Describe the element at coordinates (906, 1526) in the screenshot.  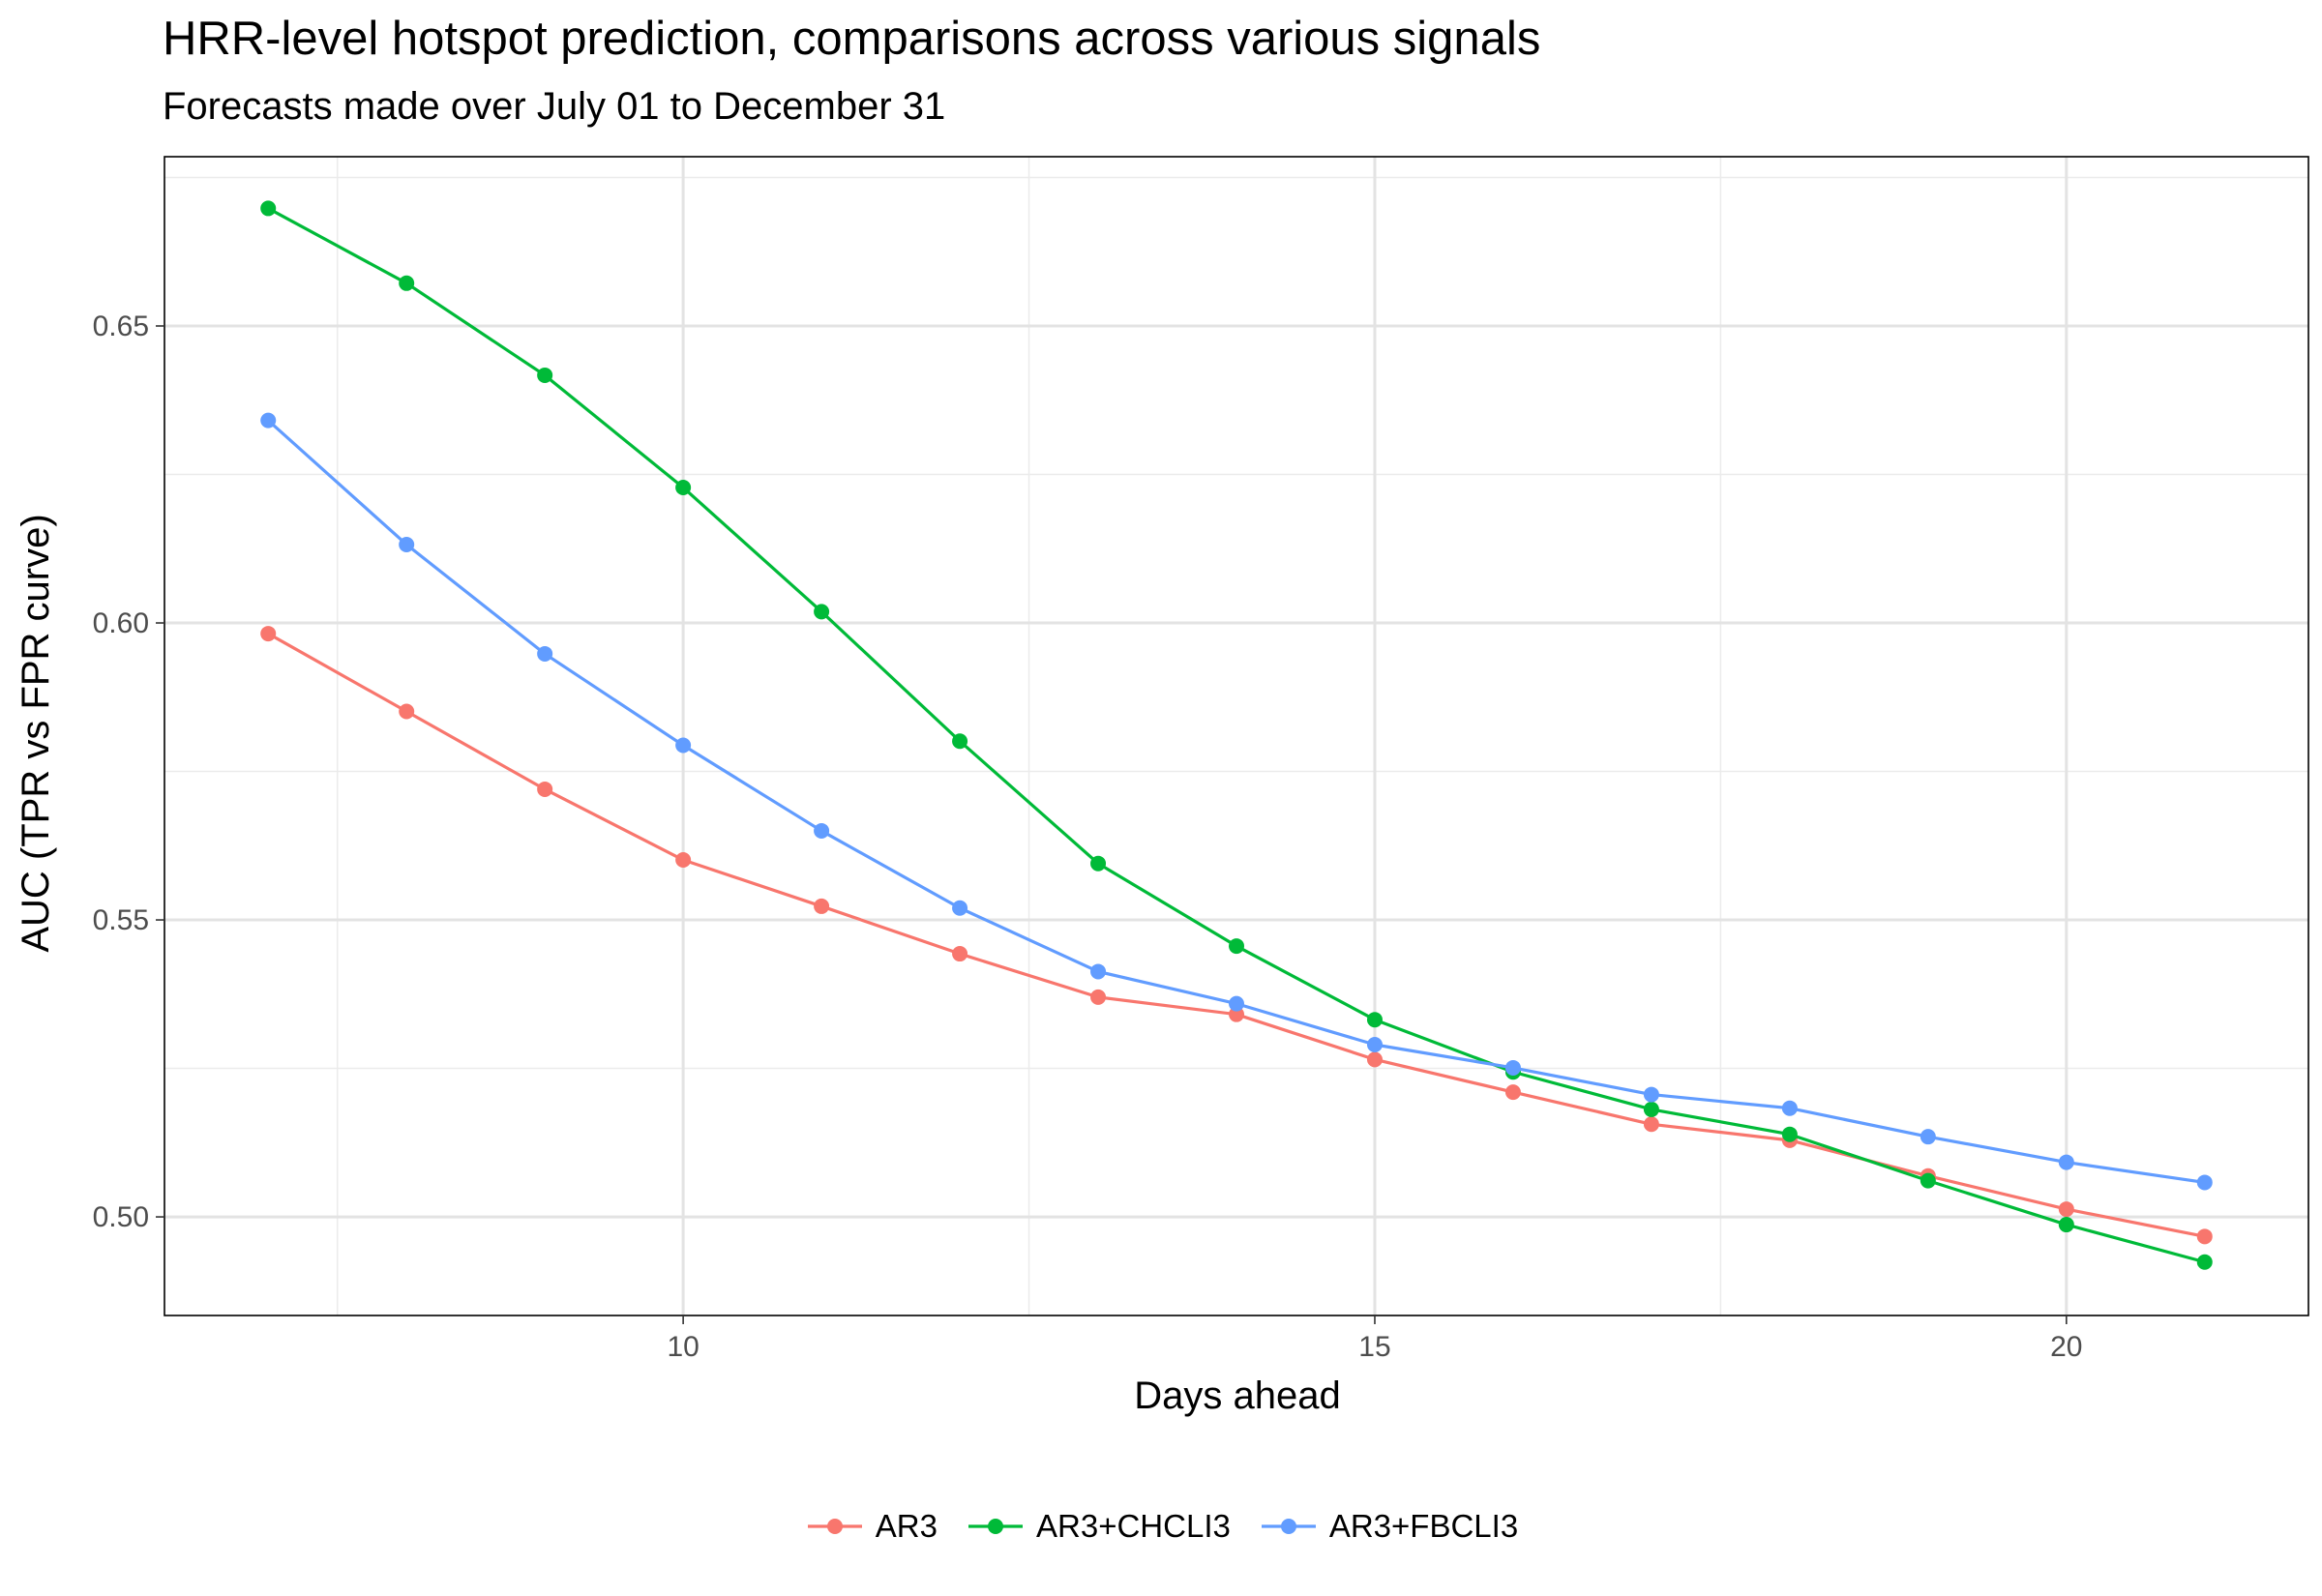
I see `legend-label: AR3` at that location.